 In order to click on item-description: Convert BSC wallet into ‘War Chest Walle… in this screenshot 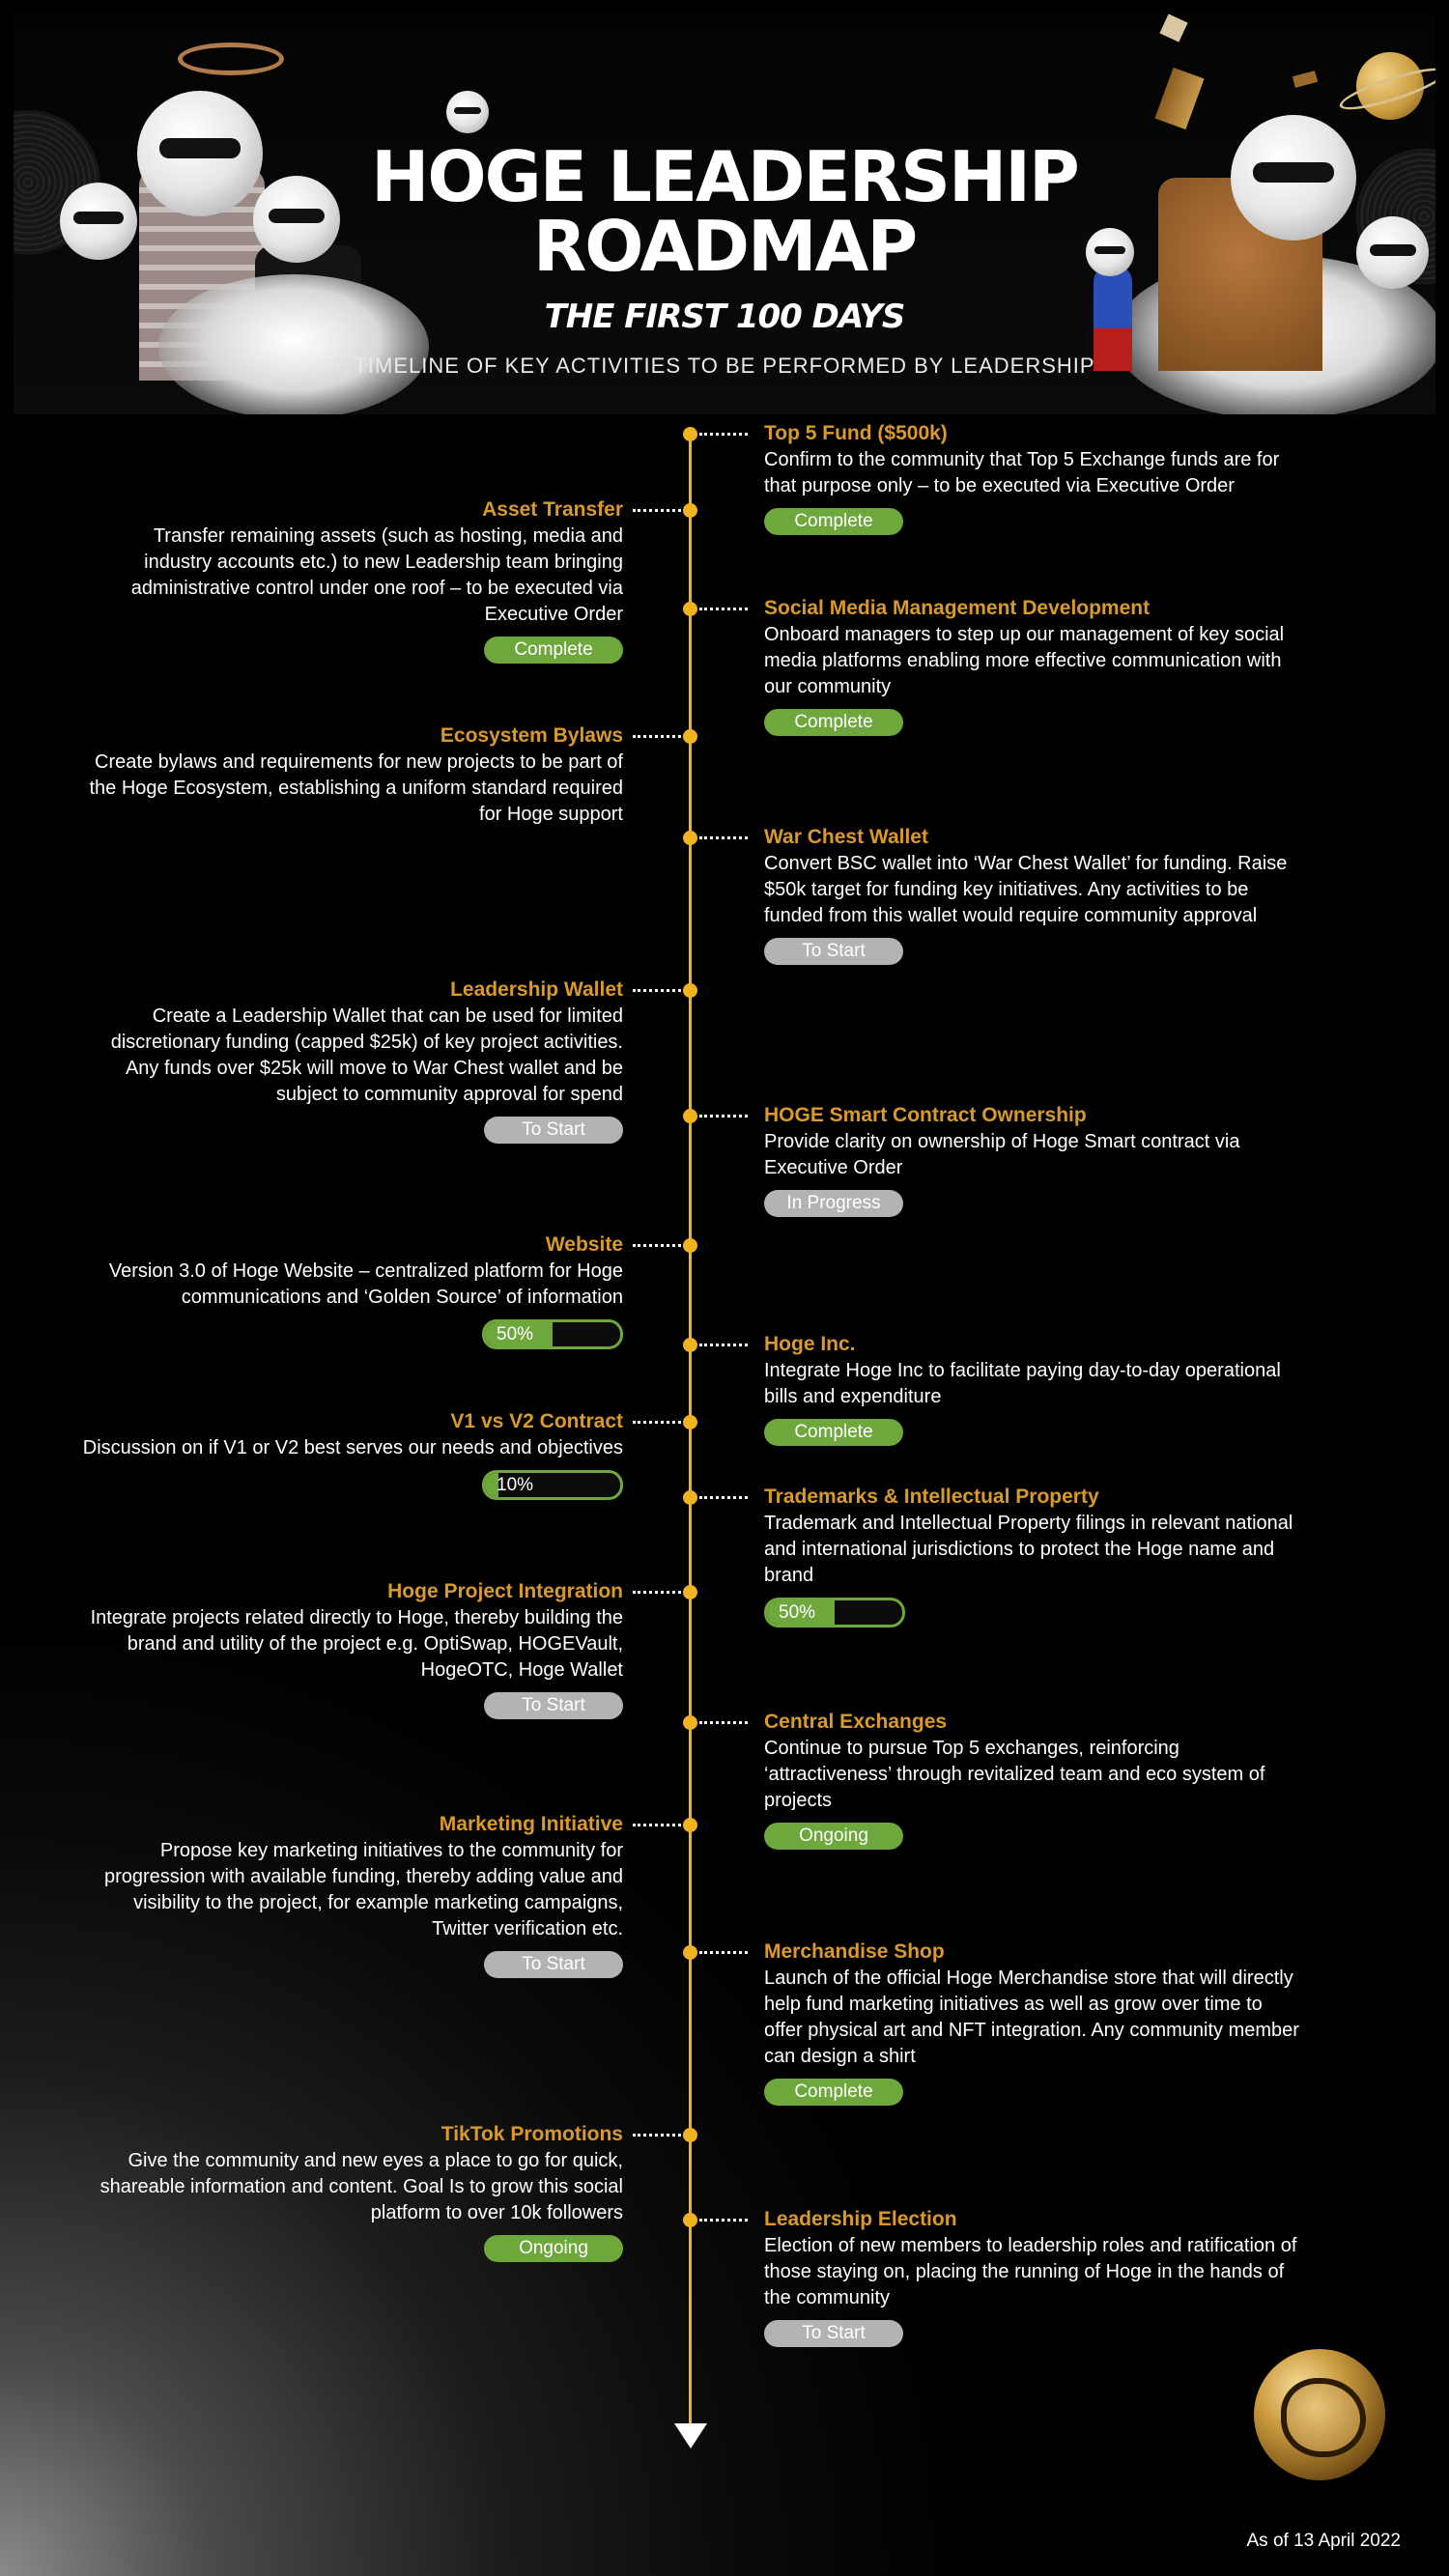, I will do `click(1026, 889)`.